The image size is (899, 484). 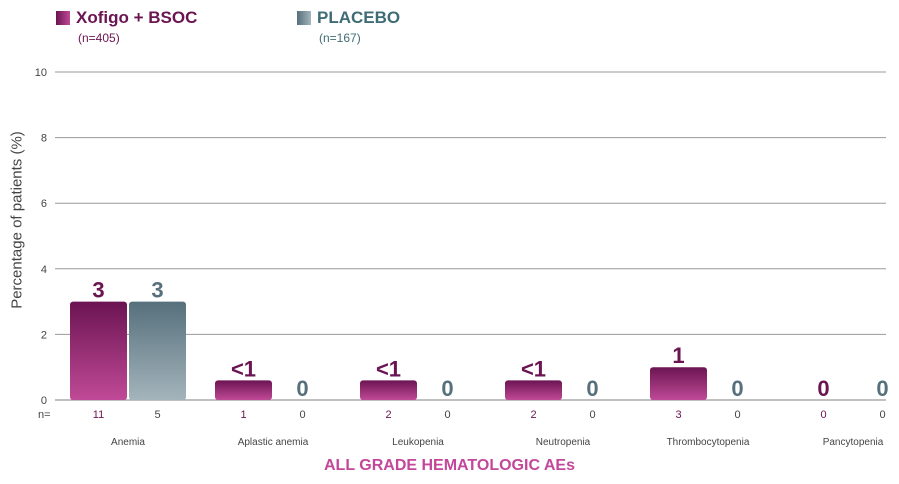 I want to click on x-axis-label: ALL GRADE HEMATOLOGIC AEs, so click(x=449, y=465).